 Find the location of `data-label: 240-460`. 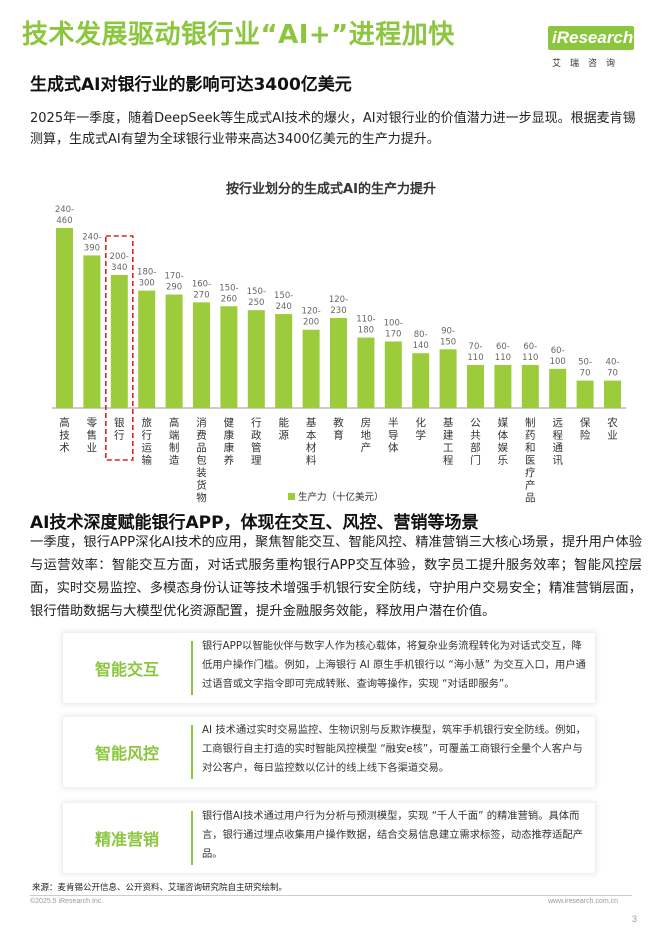

data-label: 240-460 is located at coordinates (64, 215).